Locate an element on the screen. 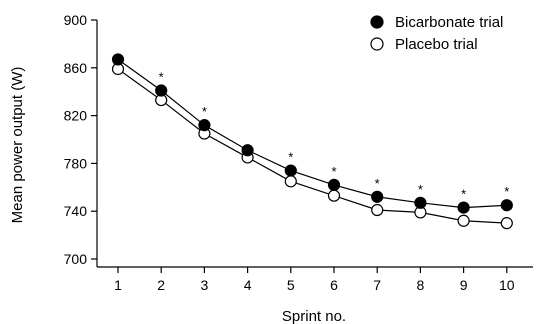 This screenshot has width=543, height=324. x-tick-label: 10 is located at coordinates (507, 285).